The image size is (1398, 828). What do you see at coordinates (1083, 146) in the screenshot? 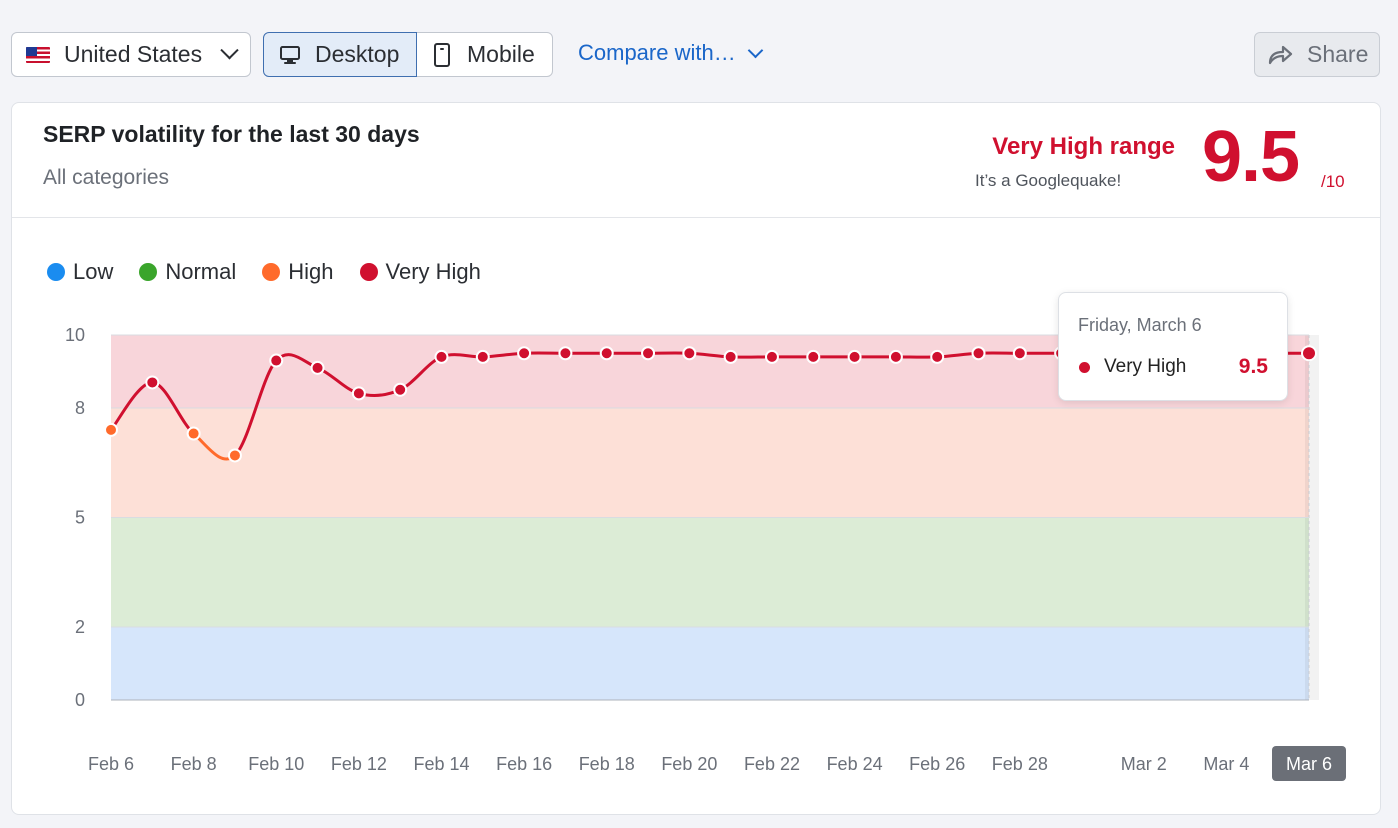
I see `range-label: Very High range` at bounding box center [1083, 146].